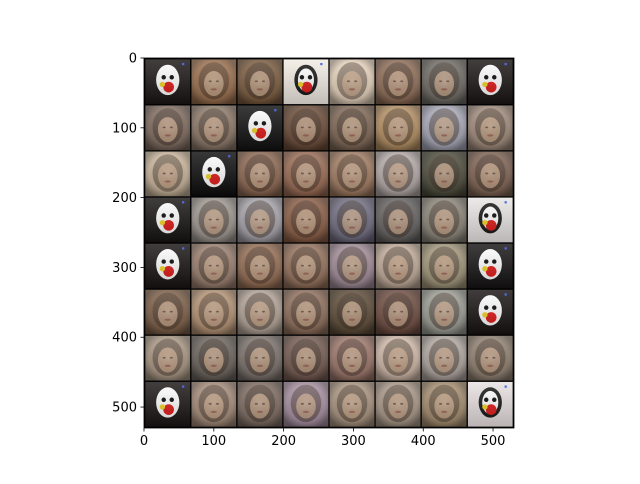 Image resolution: width=640 pixels, height=484 pixels. Describe the element at coordinates (493, 441) in the screenshot. I see `x-tick-label-5: 500` at that location.